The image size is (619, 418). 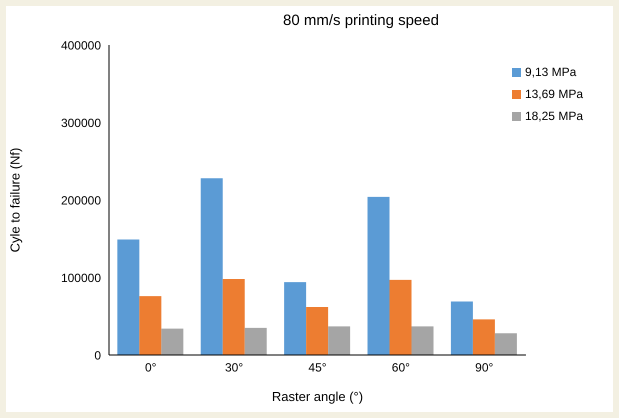 What do you see at coordinates (81, 123) in the screenshot?
I see `y-tick-label: 300000` at bounding box center [81, 123].